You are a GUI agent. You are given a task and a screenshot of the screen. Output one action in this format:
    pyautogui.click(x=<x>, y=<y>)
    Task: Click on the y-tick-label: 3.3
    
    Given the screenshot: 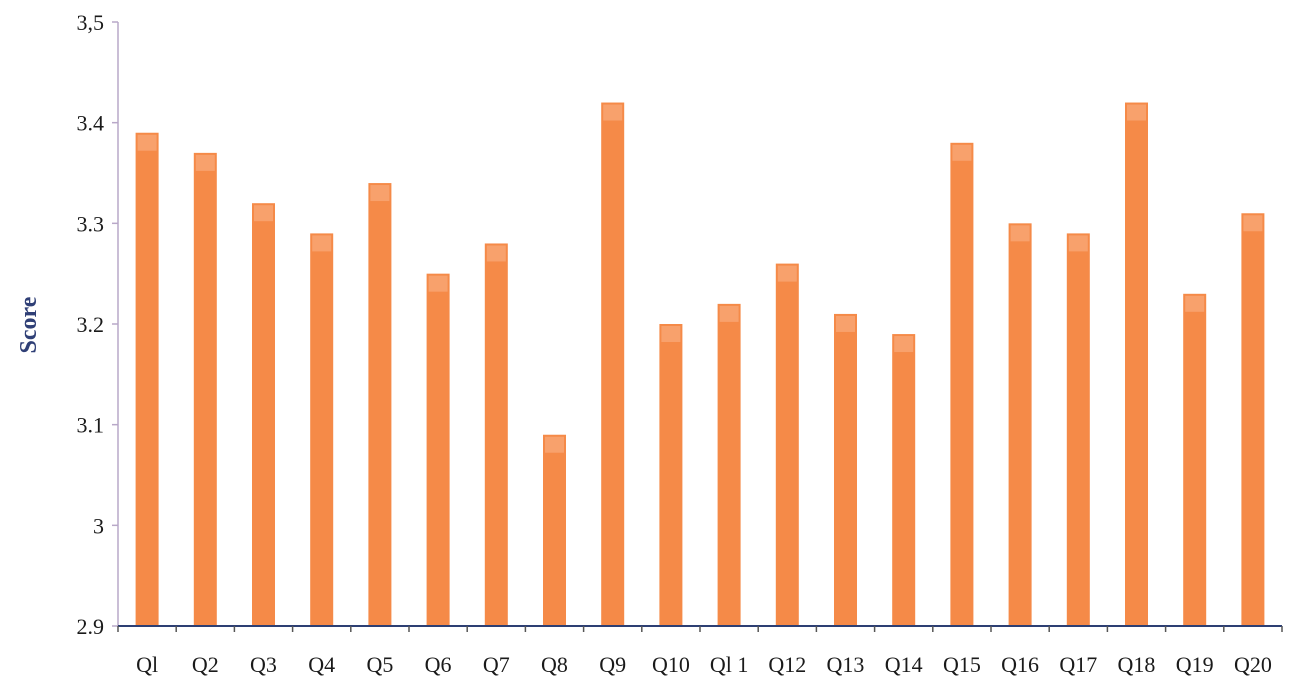 What is the action you would take?
    pyautogui.click(x=91, y=223)
    